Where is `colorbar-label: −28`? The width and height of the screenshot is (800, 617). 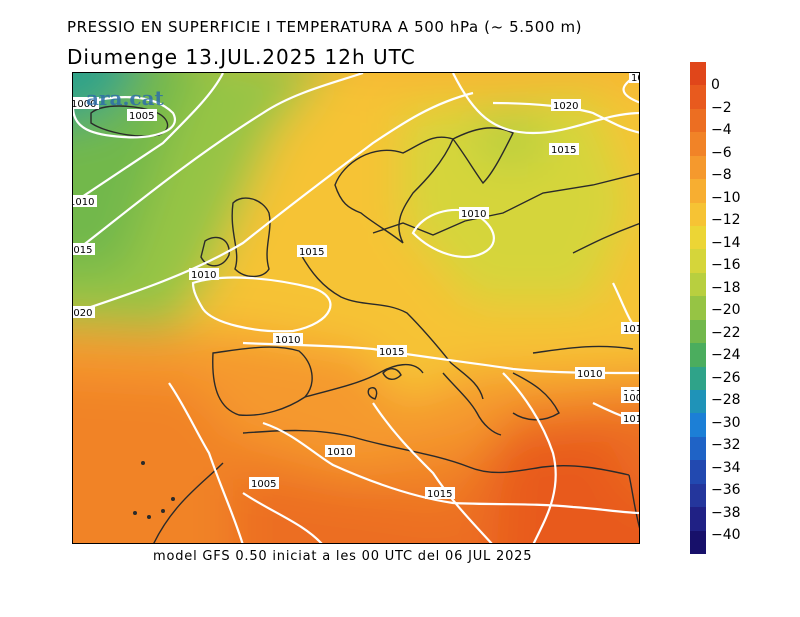 colorbar-label: −28 is located at coordinates (726, 400).